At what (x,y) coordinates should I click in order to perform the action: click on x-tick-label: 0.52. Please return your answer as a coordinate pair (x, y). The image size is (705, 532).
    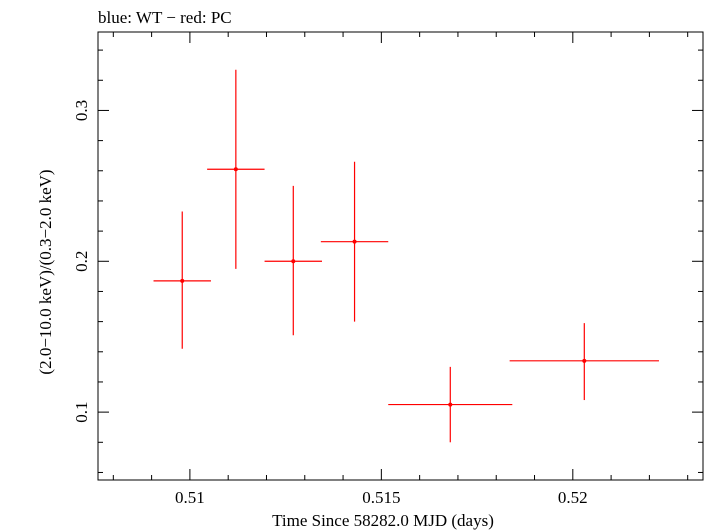
    Looking at the image, I should click on (573, 497).